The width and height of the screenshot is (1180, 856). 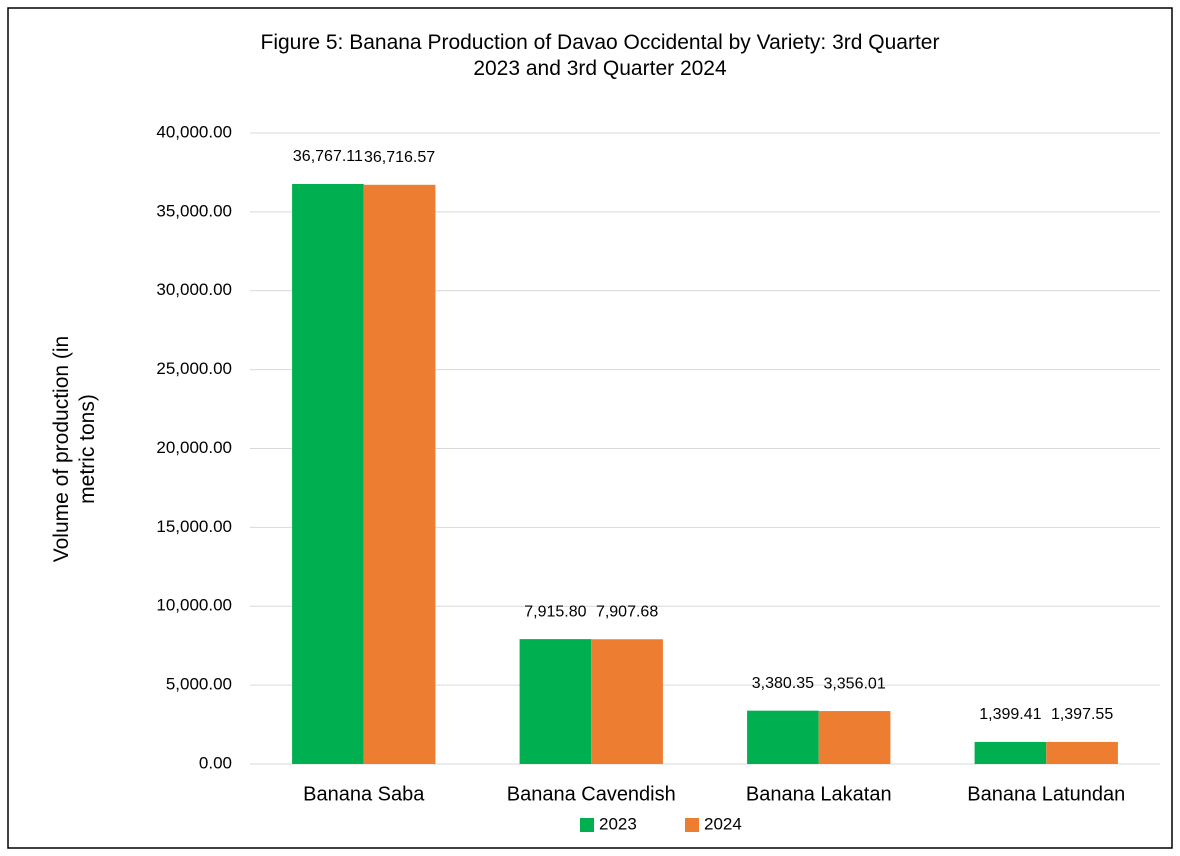 What do you see at coordinates (194, 210) in the screenshot?
I see `y-tick-label: 35,000.00` at bounding box center [194, 210].